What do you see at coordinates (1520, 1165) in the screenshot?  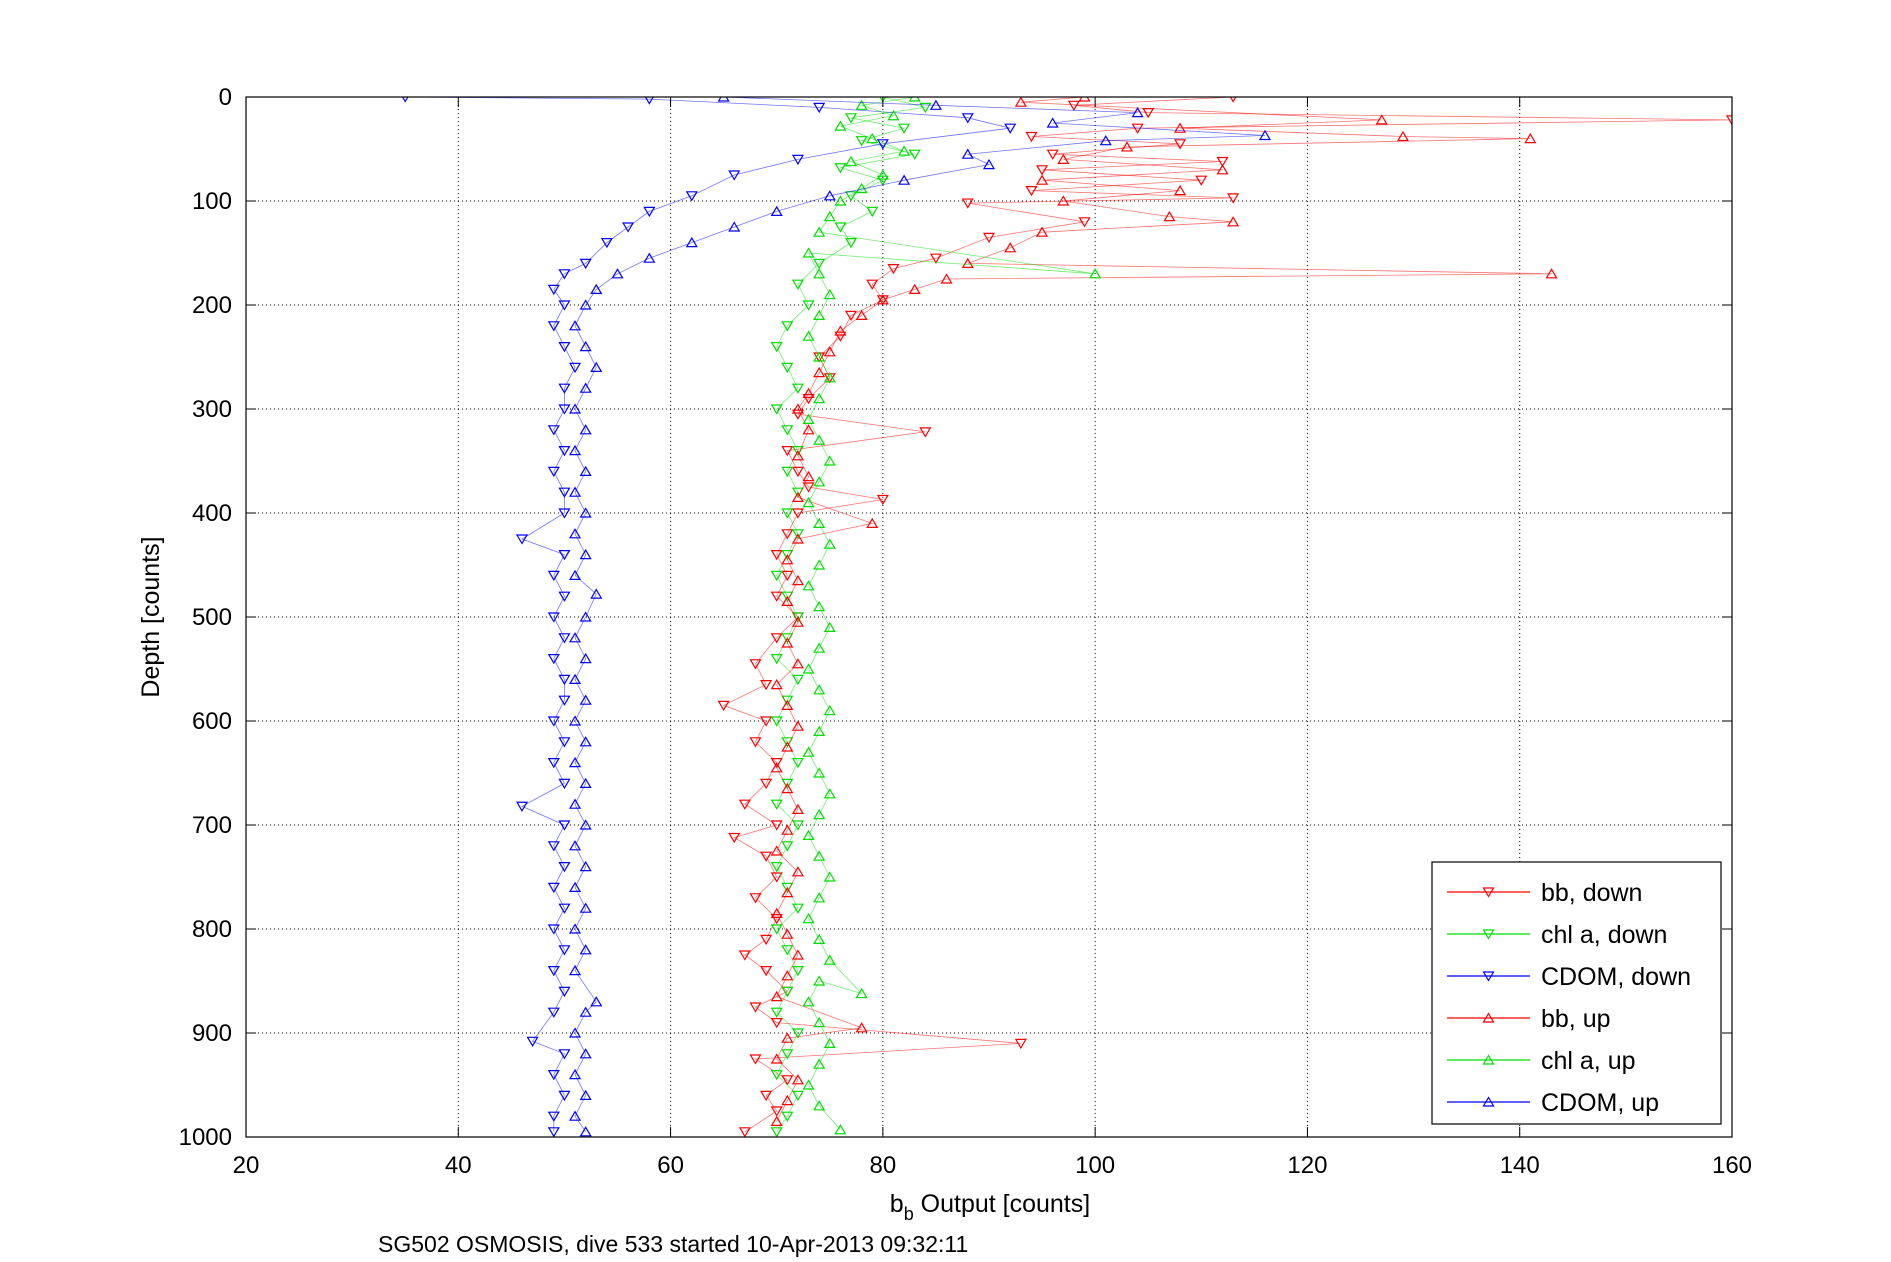 I see `x-tick-label: 140` at bounding box center [1520, 1165].